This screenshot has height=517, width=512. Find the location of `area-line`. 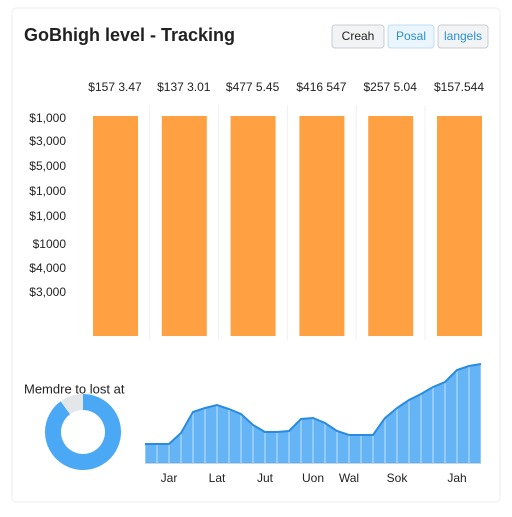

area-line is located at coordinates (313, 404).